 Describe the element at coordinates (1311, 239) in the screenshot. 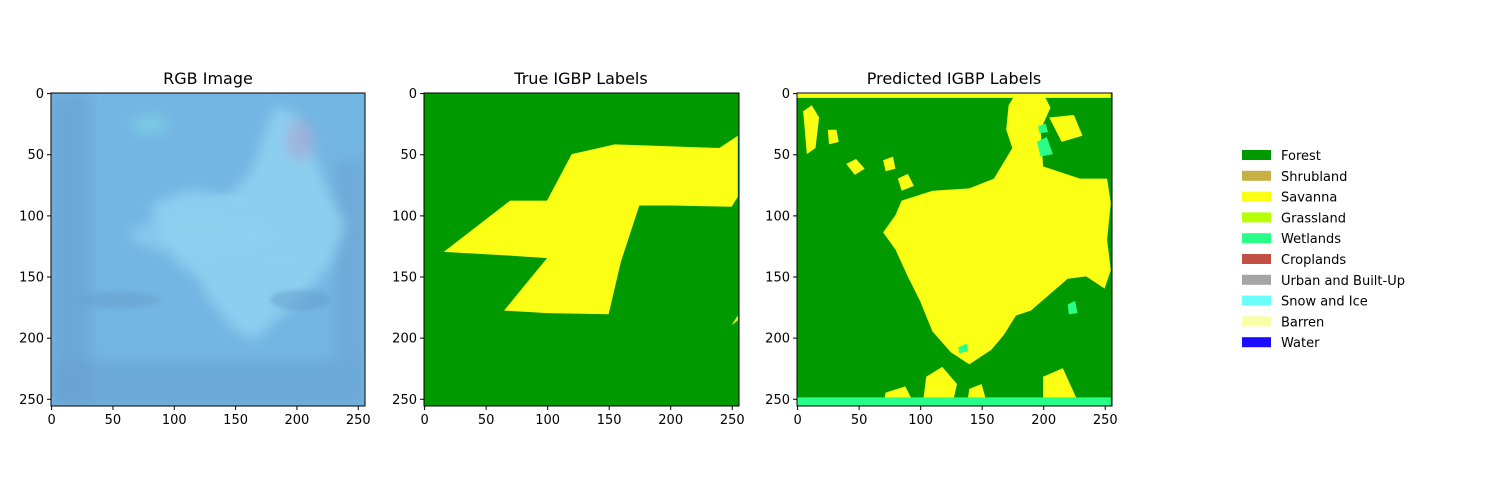

I see `legend-label: Wetlands` at that location.